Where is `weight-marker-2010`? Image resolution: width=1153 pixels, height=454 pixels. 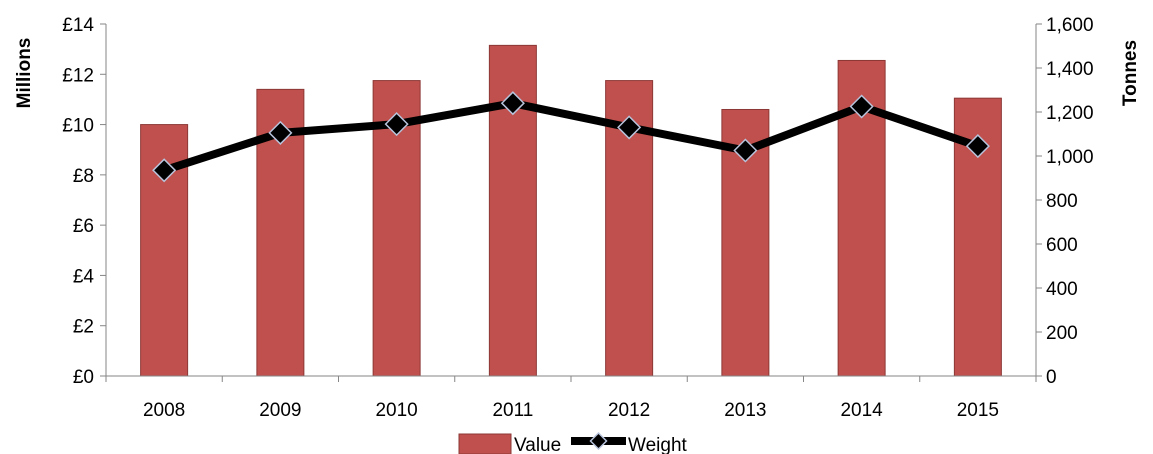
weight-marker-2010 is located at coordinates (396, 124).